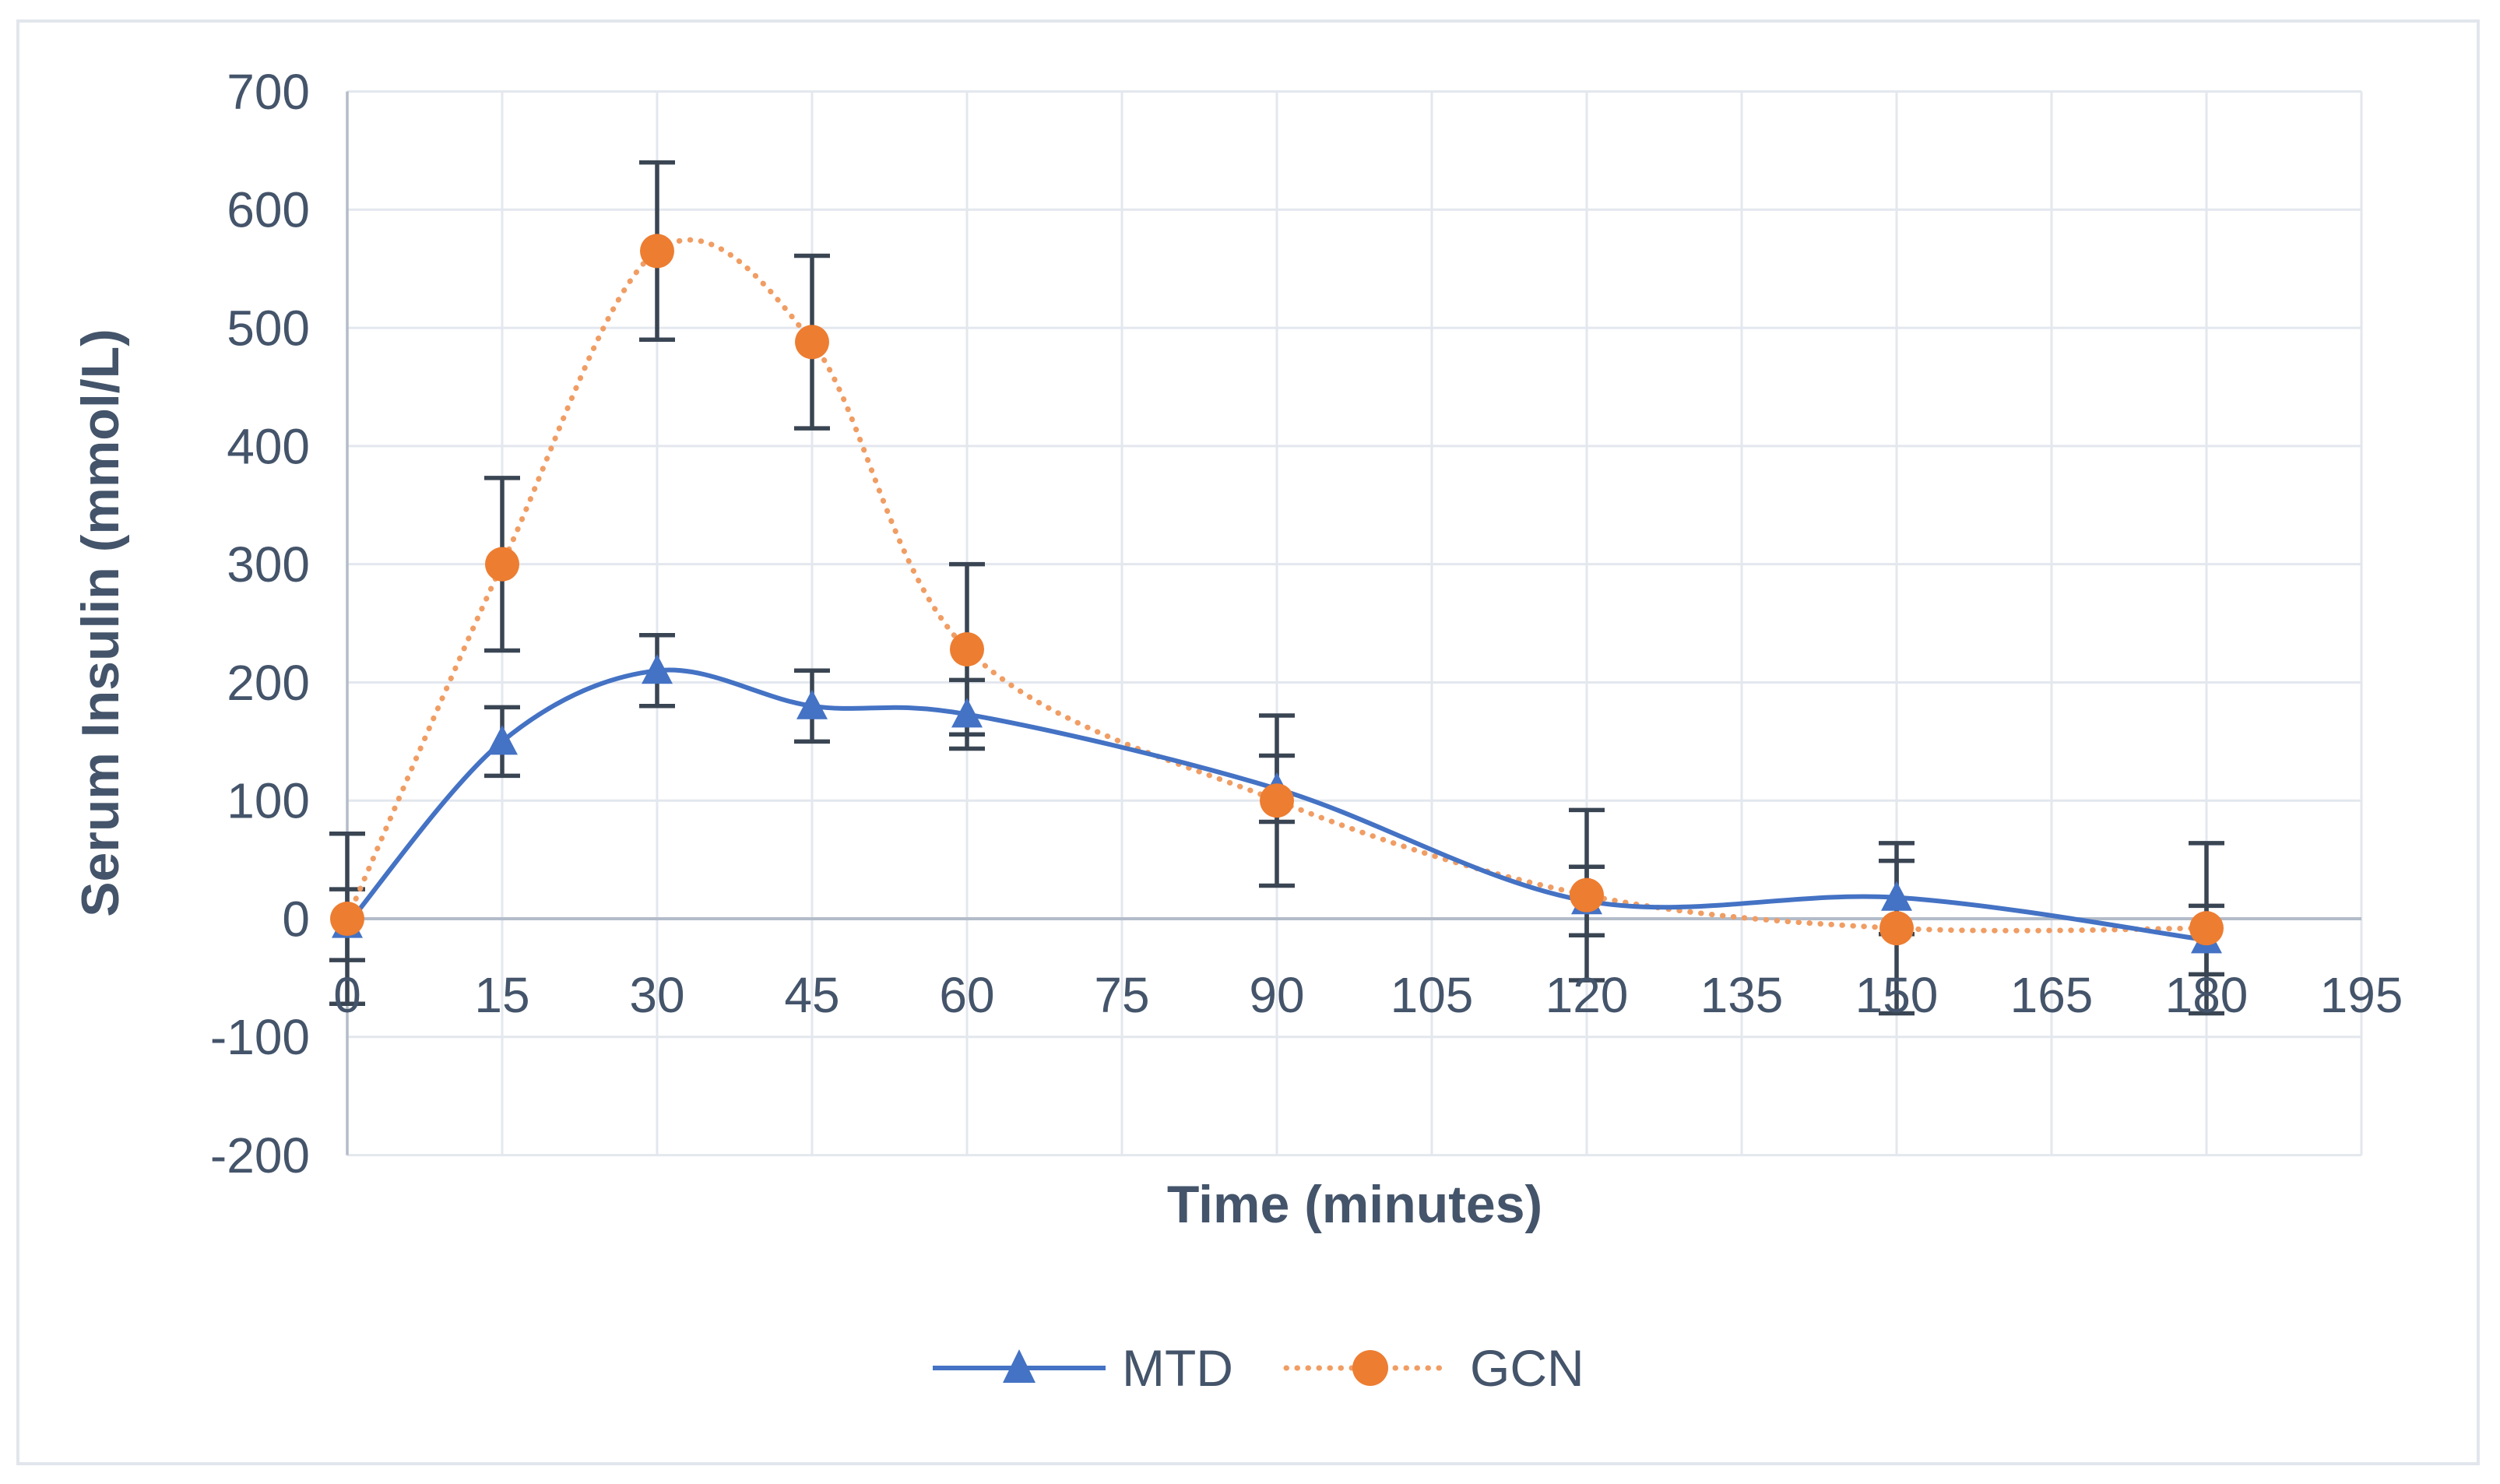  Describe the element at coordinates (260, 1155) in the screenshot. I see `y-tick-label: -200` at that location.